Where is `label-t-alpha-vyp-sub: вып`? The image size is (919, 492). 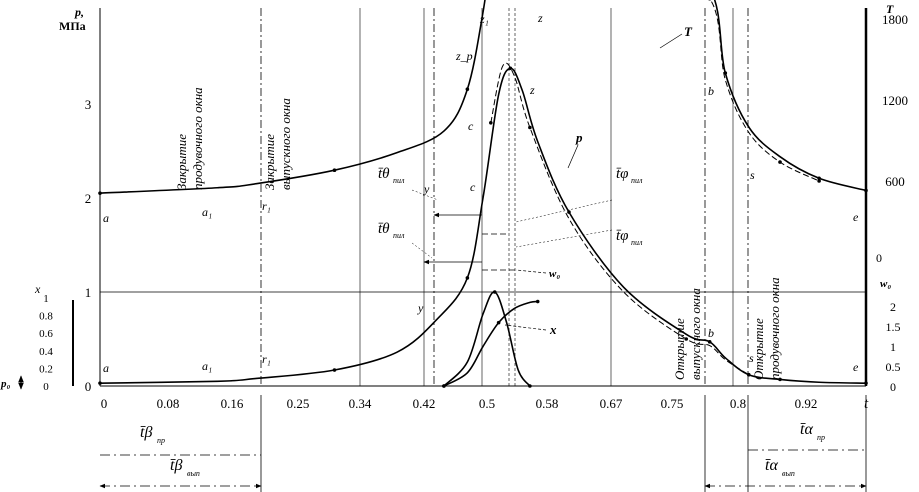 label-t-alpha-vyp-sub: вып is located at coordinates (788, 473).